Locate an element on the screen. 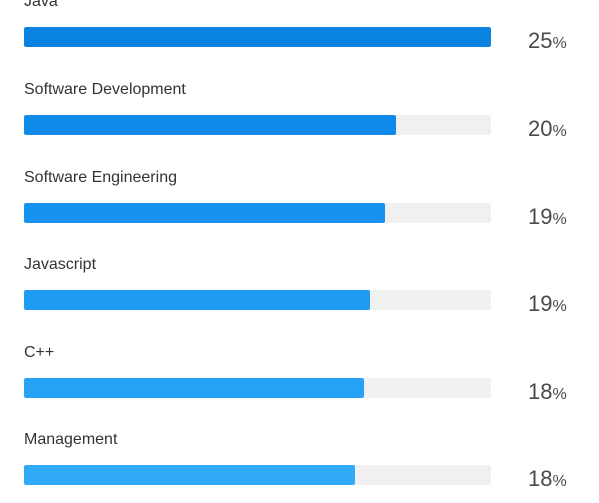  skill-row-management: Management 18% is located at coordinates (299, 466).